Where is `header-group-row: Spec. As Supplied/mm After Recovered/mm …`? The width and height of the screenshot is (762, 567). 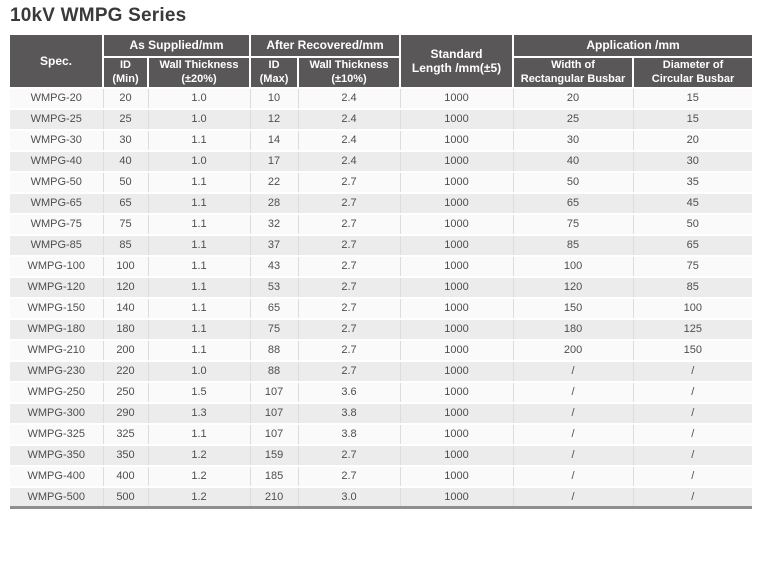 header-group-row: Spec. As Supplied/mm After Recovered/mm … is located at coordinates (381, 61).